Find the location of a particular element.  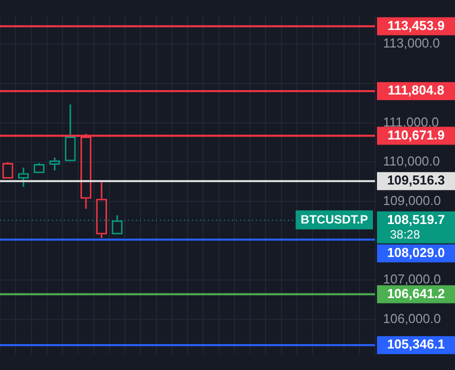

ref-line-label: 113,453.9 is located at coordinates (416, 25).